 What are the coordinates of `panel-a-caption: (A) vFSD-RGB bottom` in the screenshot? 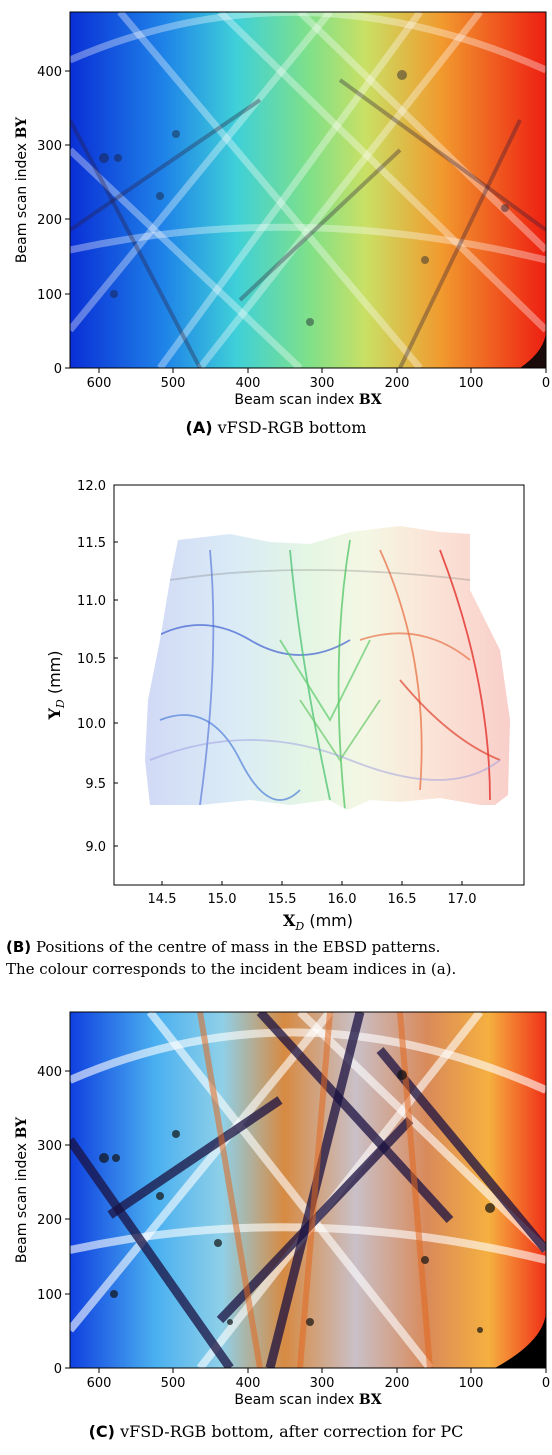 It's located at (276, 427).